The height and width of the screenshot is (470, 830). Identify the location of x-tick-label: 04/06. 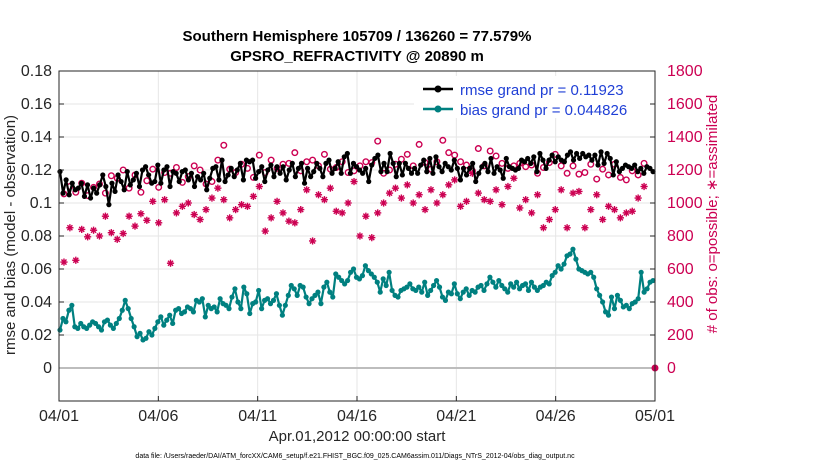
(158, 416).